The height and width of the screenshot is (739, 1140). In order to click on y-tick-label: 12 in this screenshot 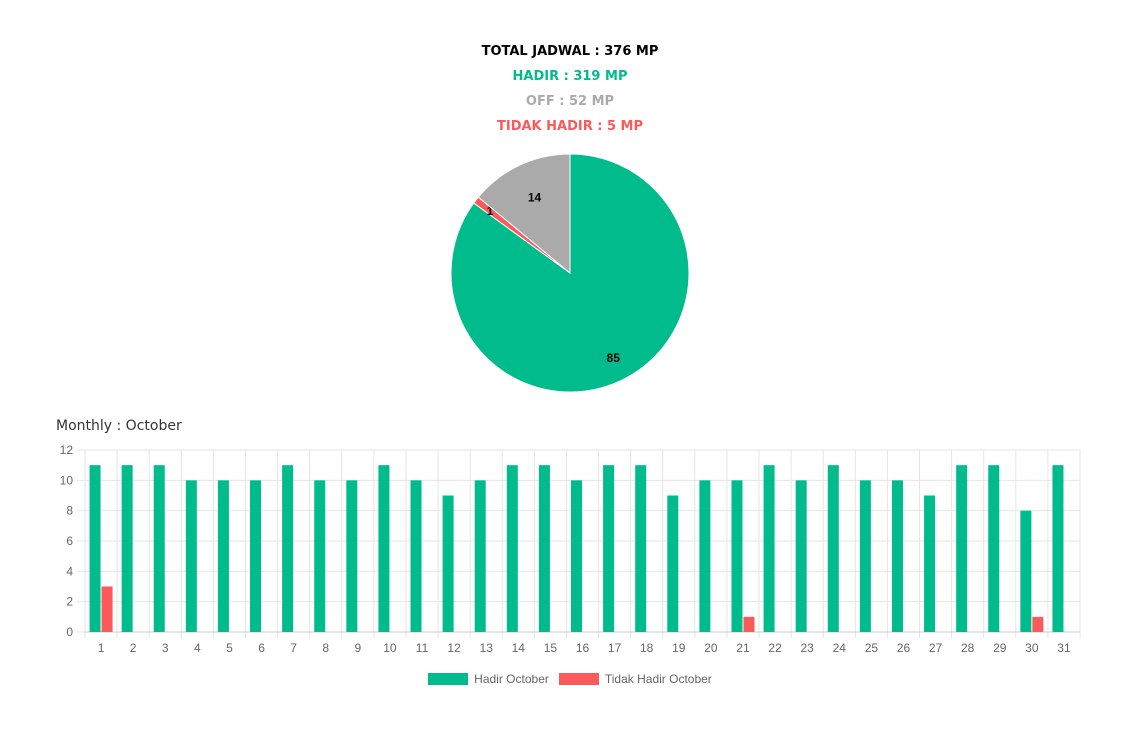, I will do `click(67, 450)`.